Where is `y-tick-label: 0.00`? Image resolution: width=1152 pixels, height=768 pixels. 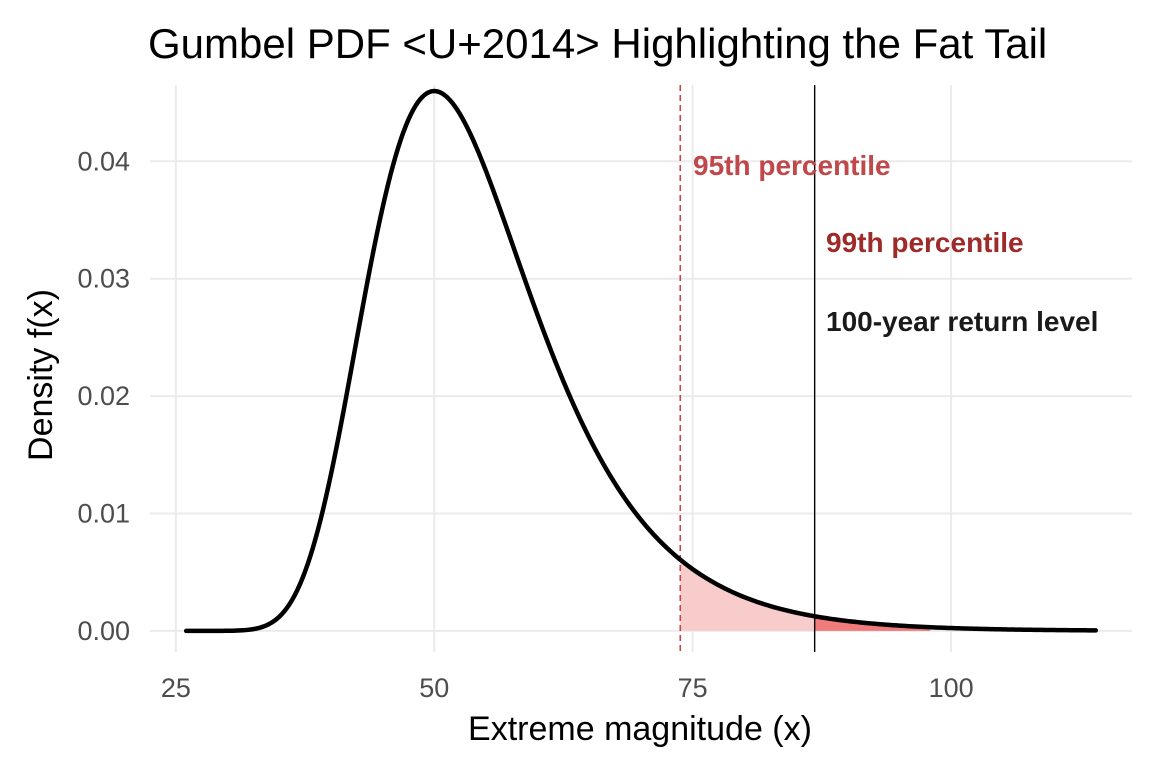
y-tick-label: 0.00 is located at coordinates (103, 631).